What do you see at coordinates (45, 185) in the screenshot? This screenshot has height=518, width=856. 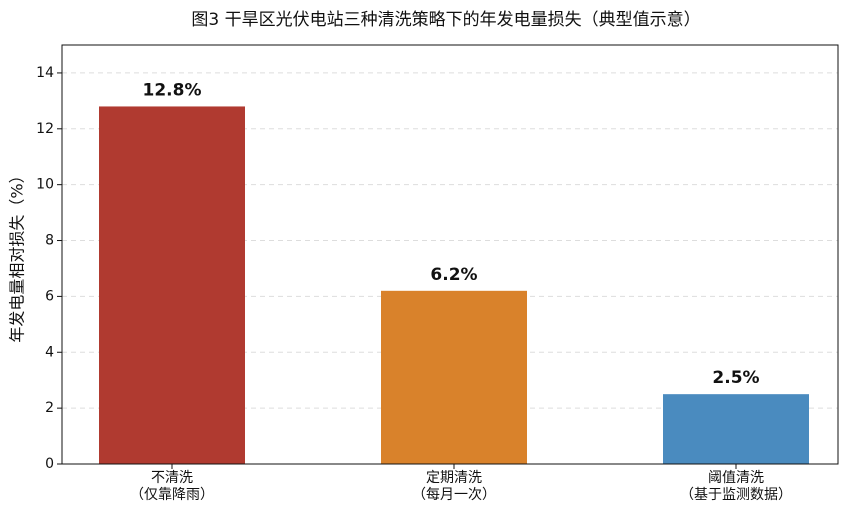 I see `y-tick-label: 10` at bounding box center [45, 185].